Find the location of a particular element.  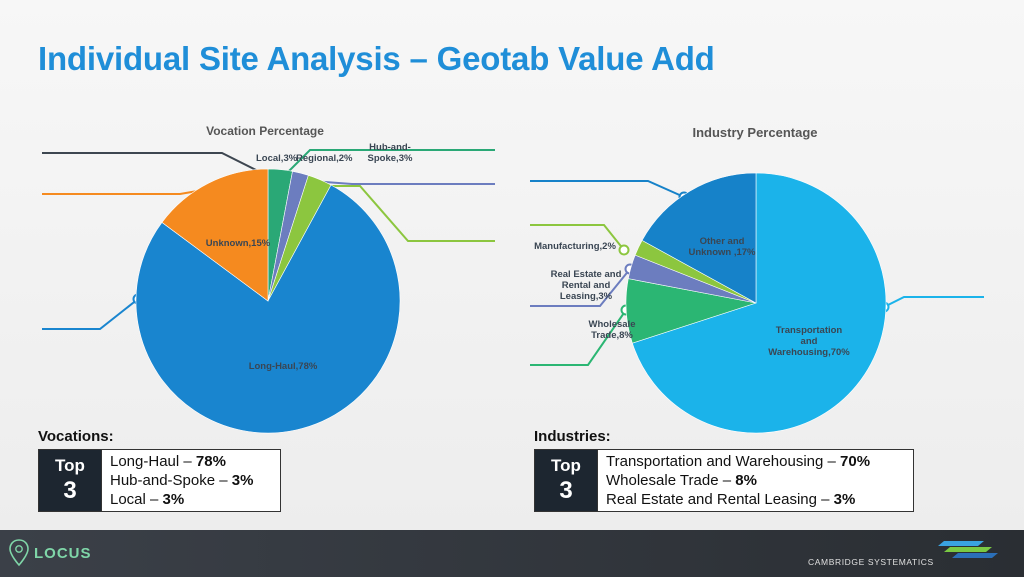

locus-logo-text: LOCUS is located at coordinates (63, 553).